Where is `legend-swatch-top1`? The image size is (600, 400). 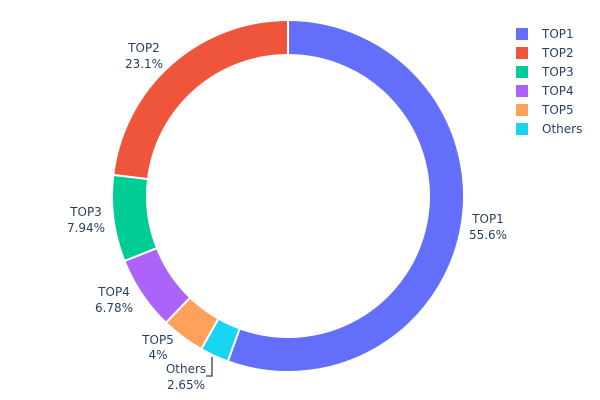
legend-swatch-top1 is located at coordinates (522, 34).